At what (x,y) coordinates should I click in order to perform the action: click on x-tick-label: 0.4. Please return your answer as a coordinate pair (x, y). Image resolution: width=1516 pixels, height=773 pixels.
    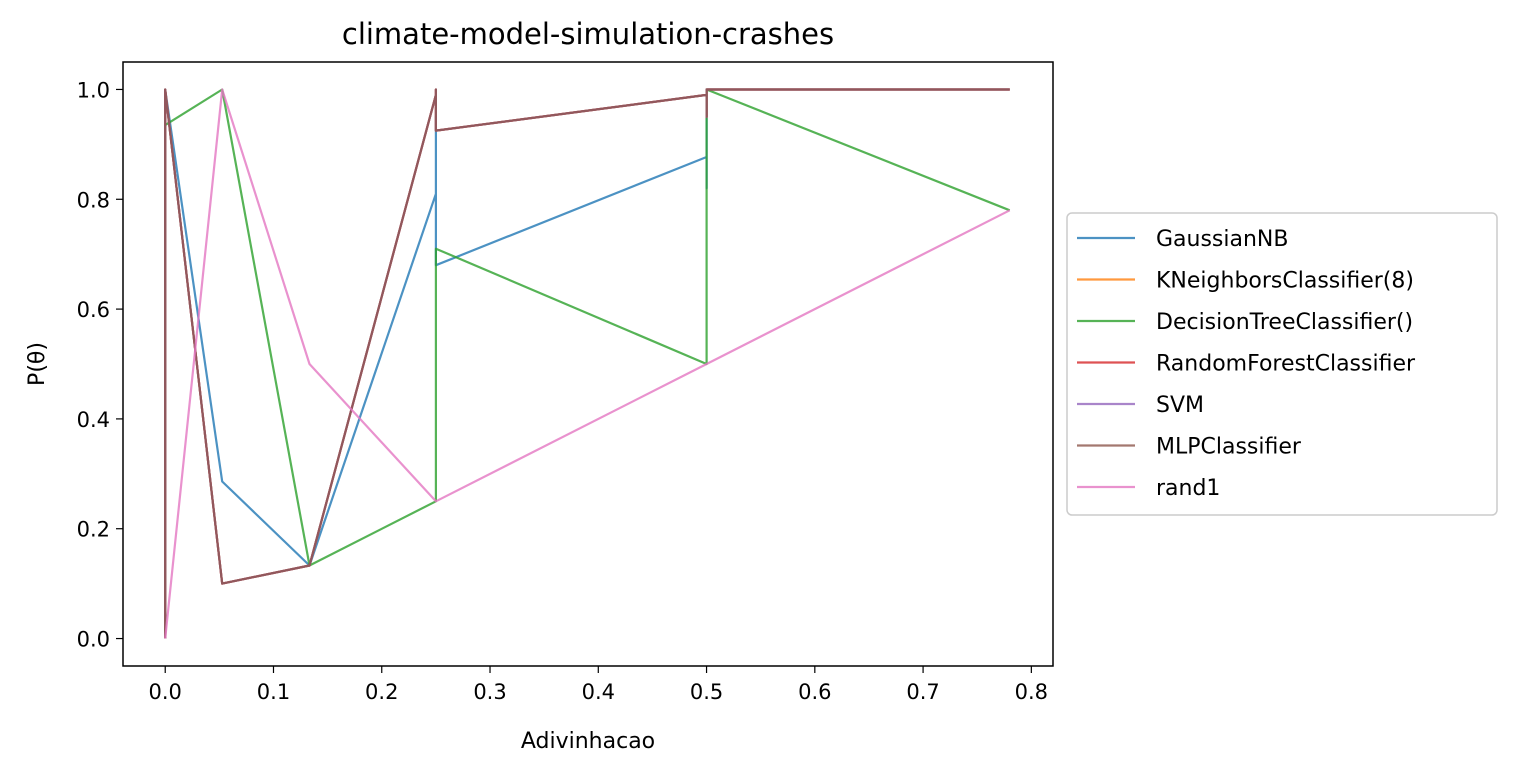
    Looking at the image, I should click on (598, 692).